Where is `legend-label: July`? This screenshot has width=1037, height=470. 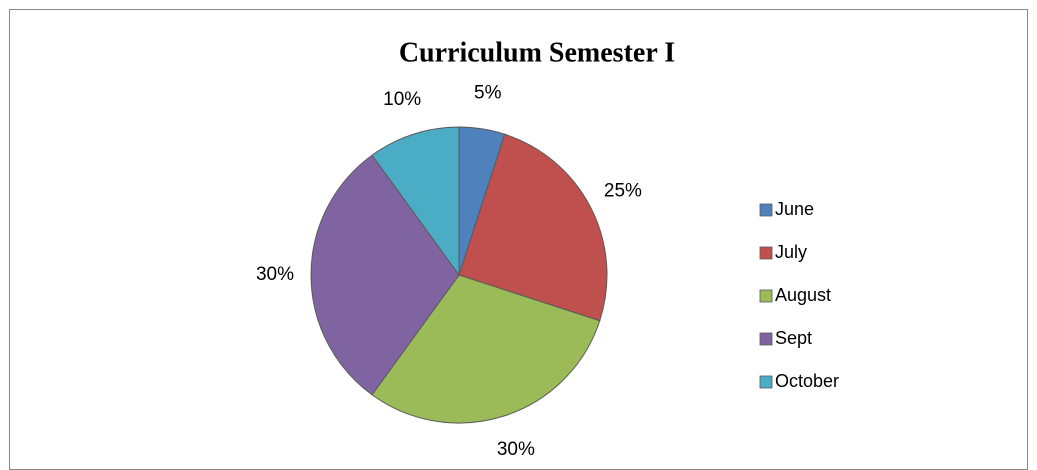
legend-label: July is located at coordinates (791, 252).